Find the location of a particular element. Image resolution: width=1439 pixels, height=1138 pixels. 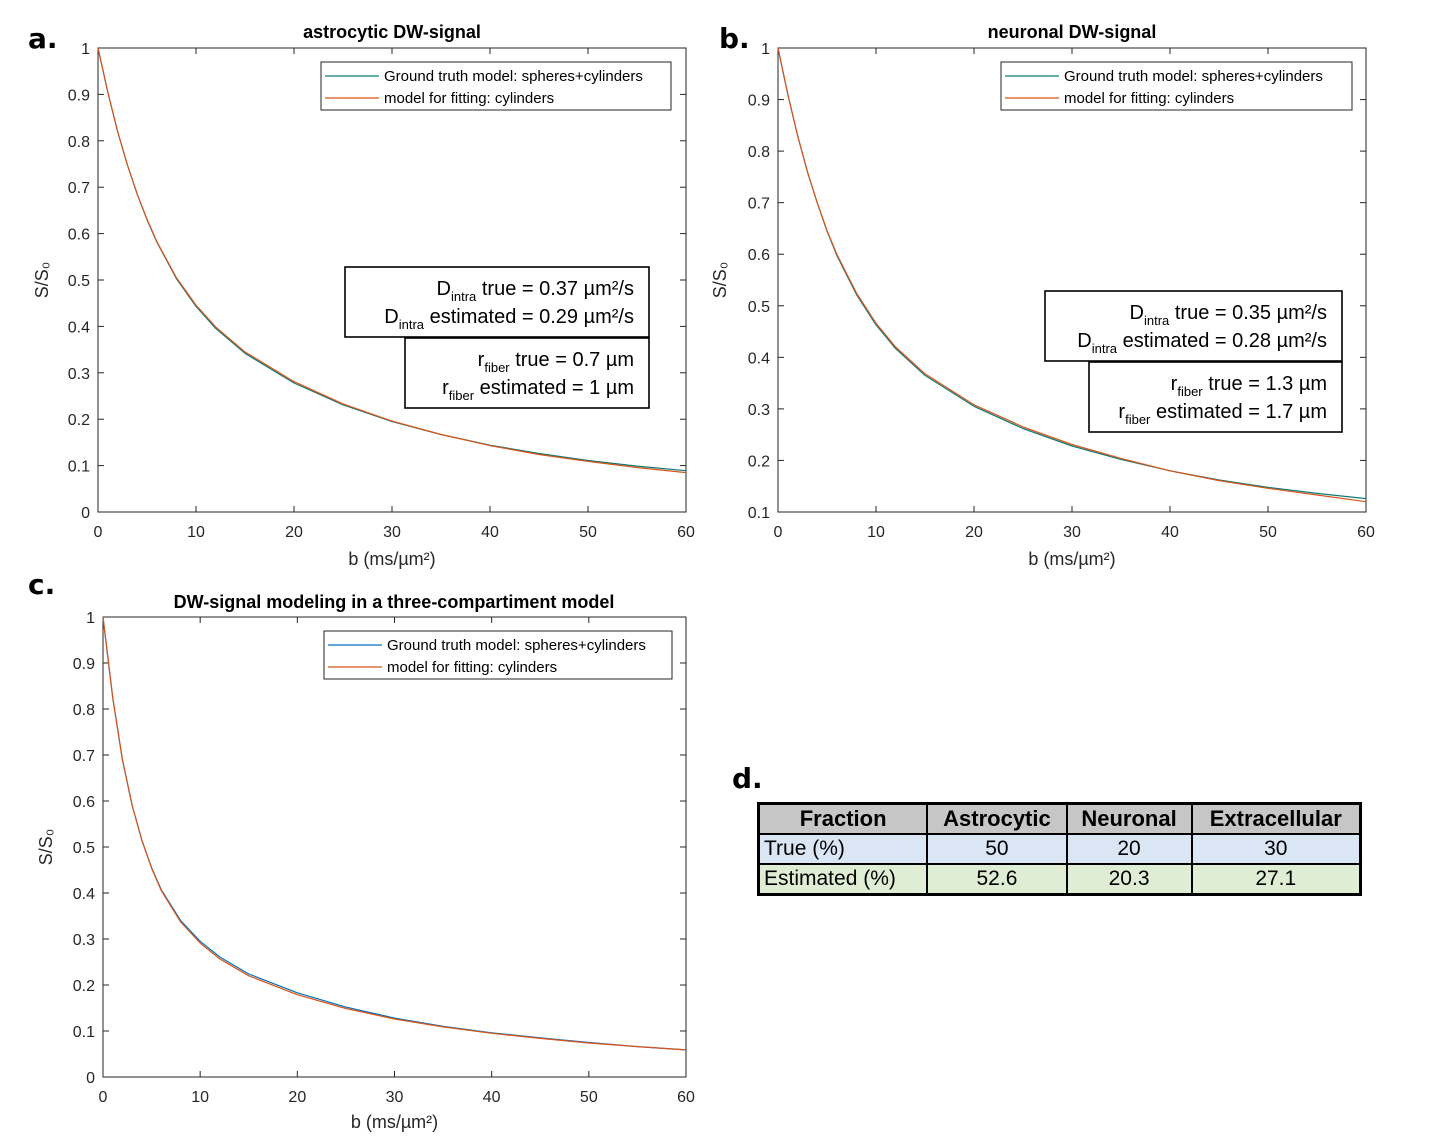

annotation-text: rfiber estimated = 1.7 µm is located at coordinates (1222, 414).